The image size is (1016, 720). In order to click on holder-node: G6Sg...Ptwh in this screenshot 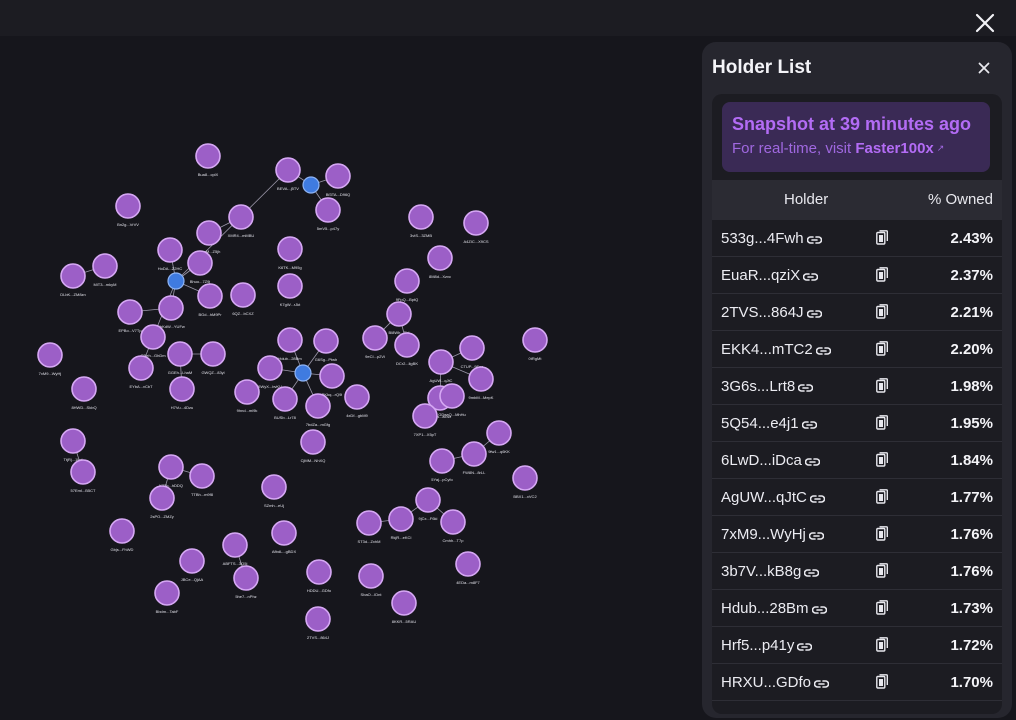, I will do `click(326, 345)`.